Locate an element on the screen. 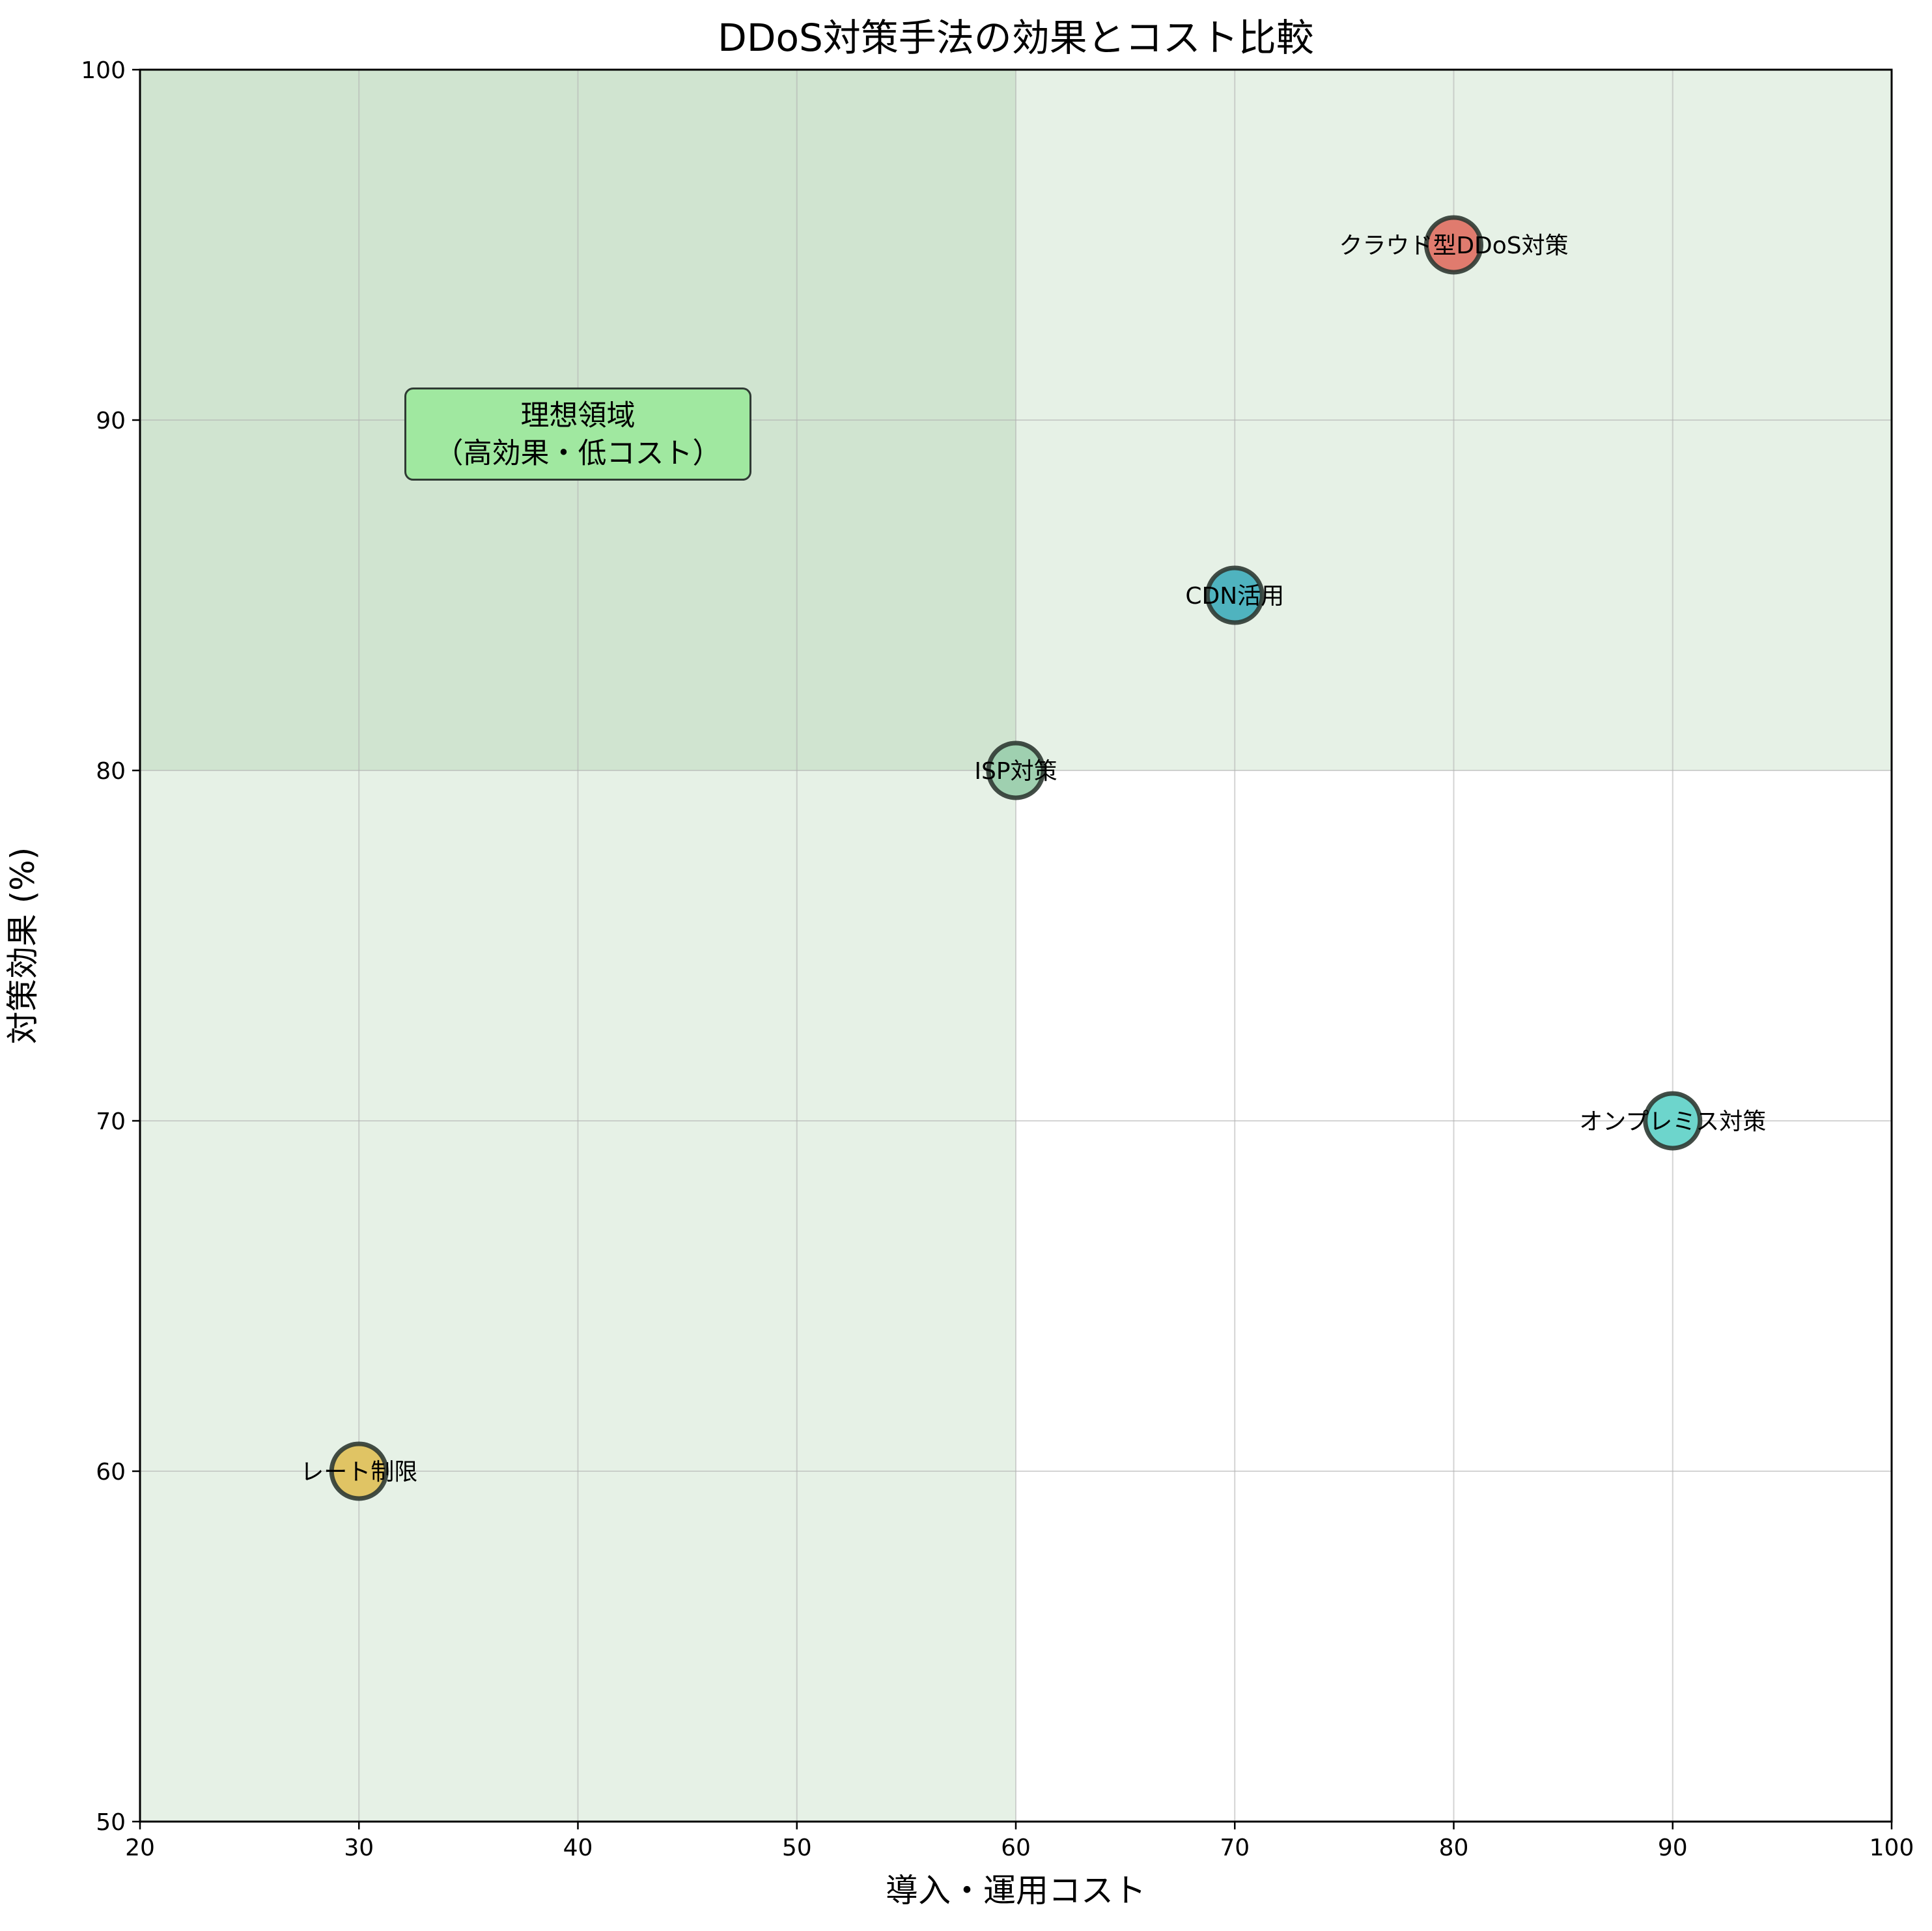 This screenshot has width=1932, height=1931. x-tick-label: 30 is located at coordinates (359, 1848).